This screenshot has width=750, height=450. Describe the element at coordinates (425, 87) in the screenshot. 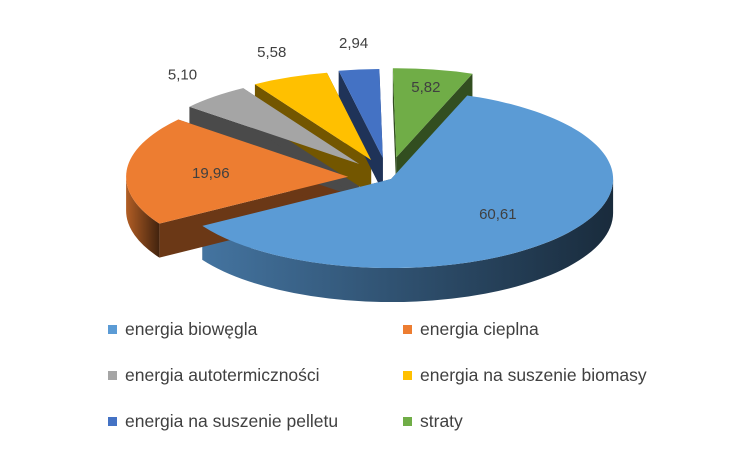

I see `data-label-straty: 5,82` at that location.